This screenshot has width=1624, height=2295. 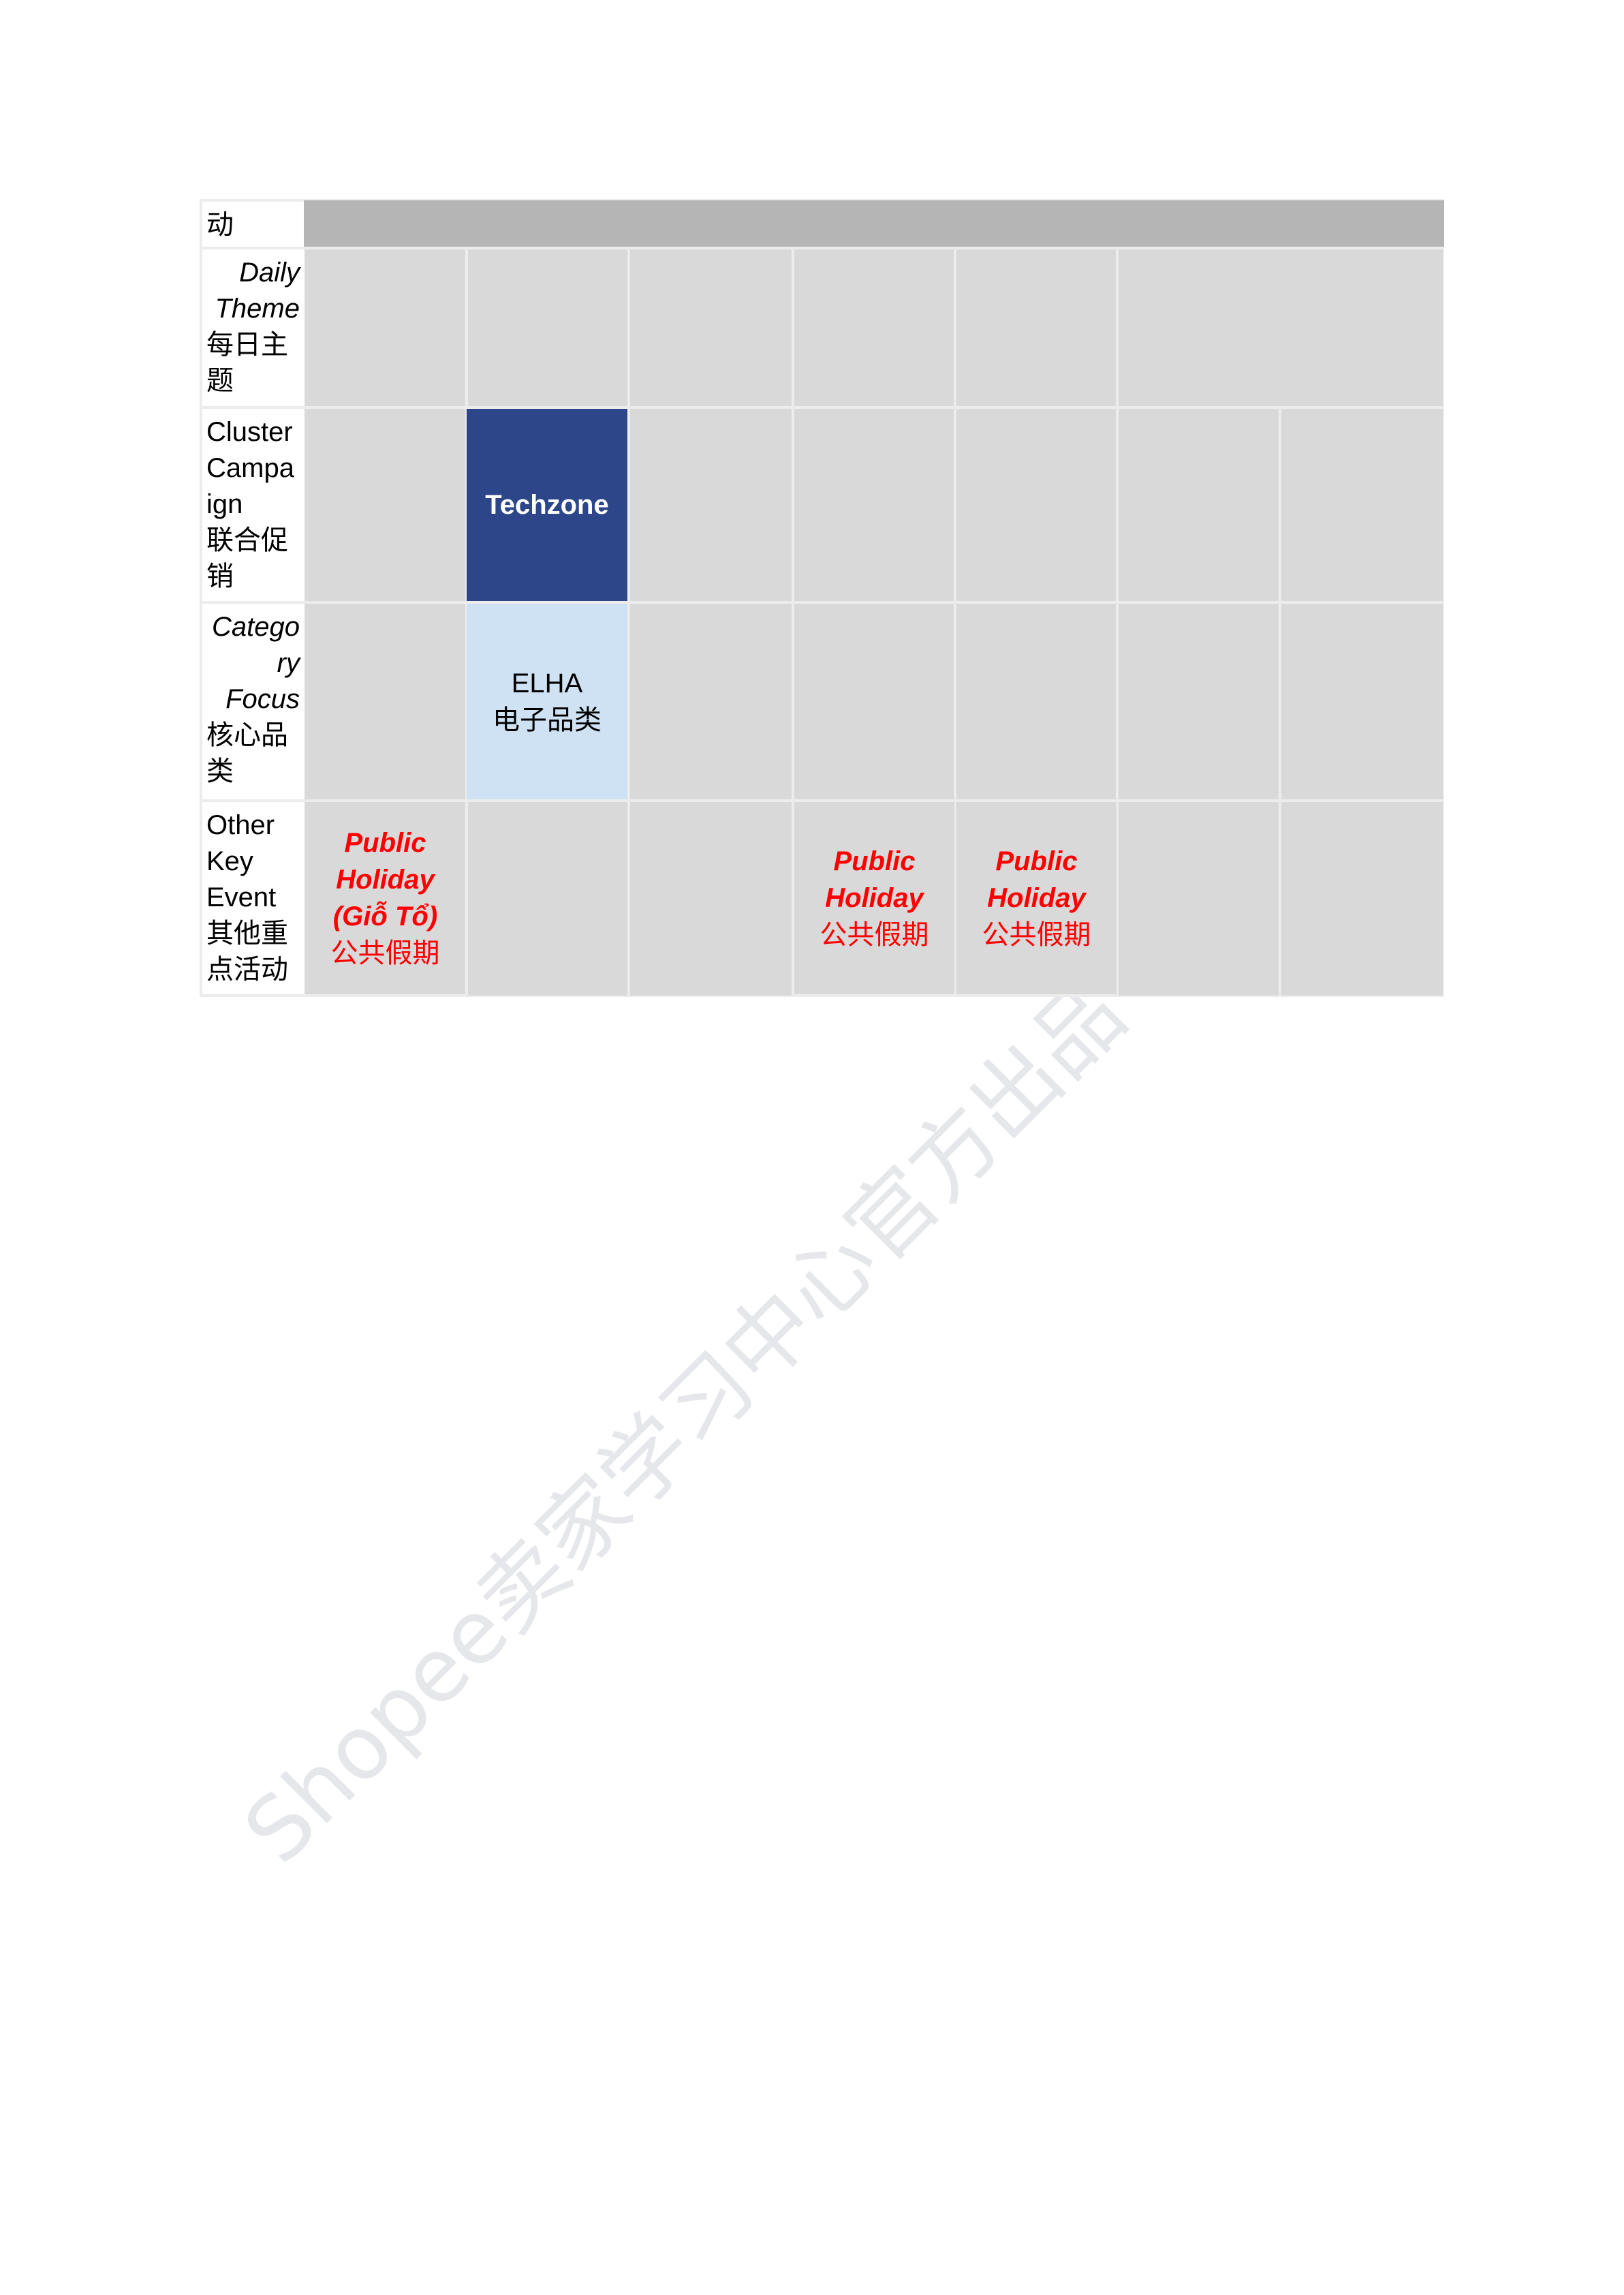 I want to click on label-text: 销, so click(x=220, y=576).